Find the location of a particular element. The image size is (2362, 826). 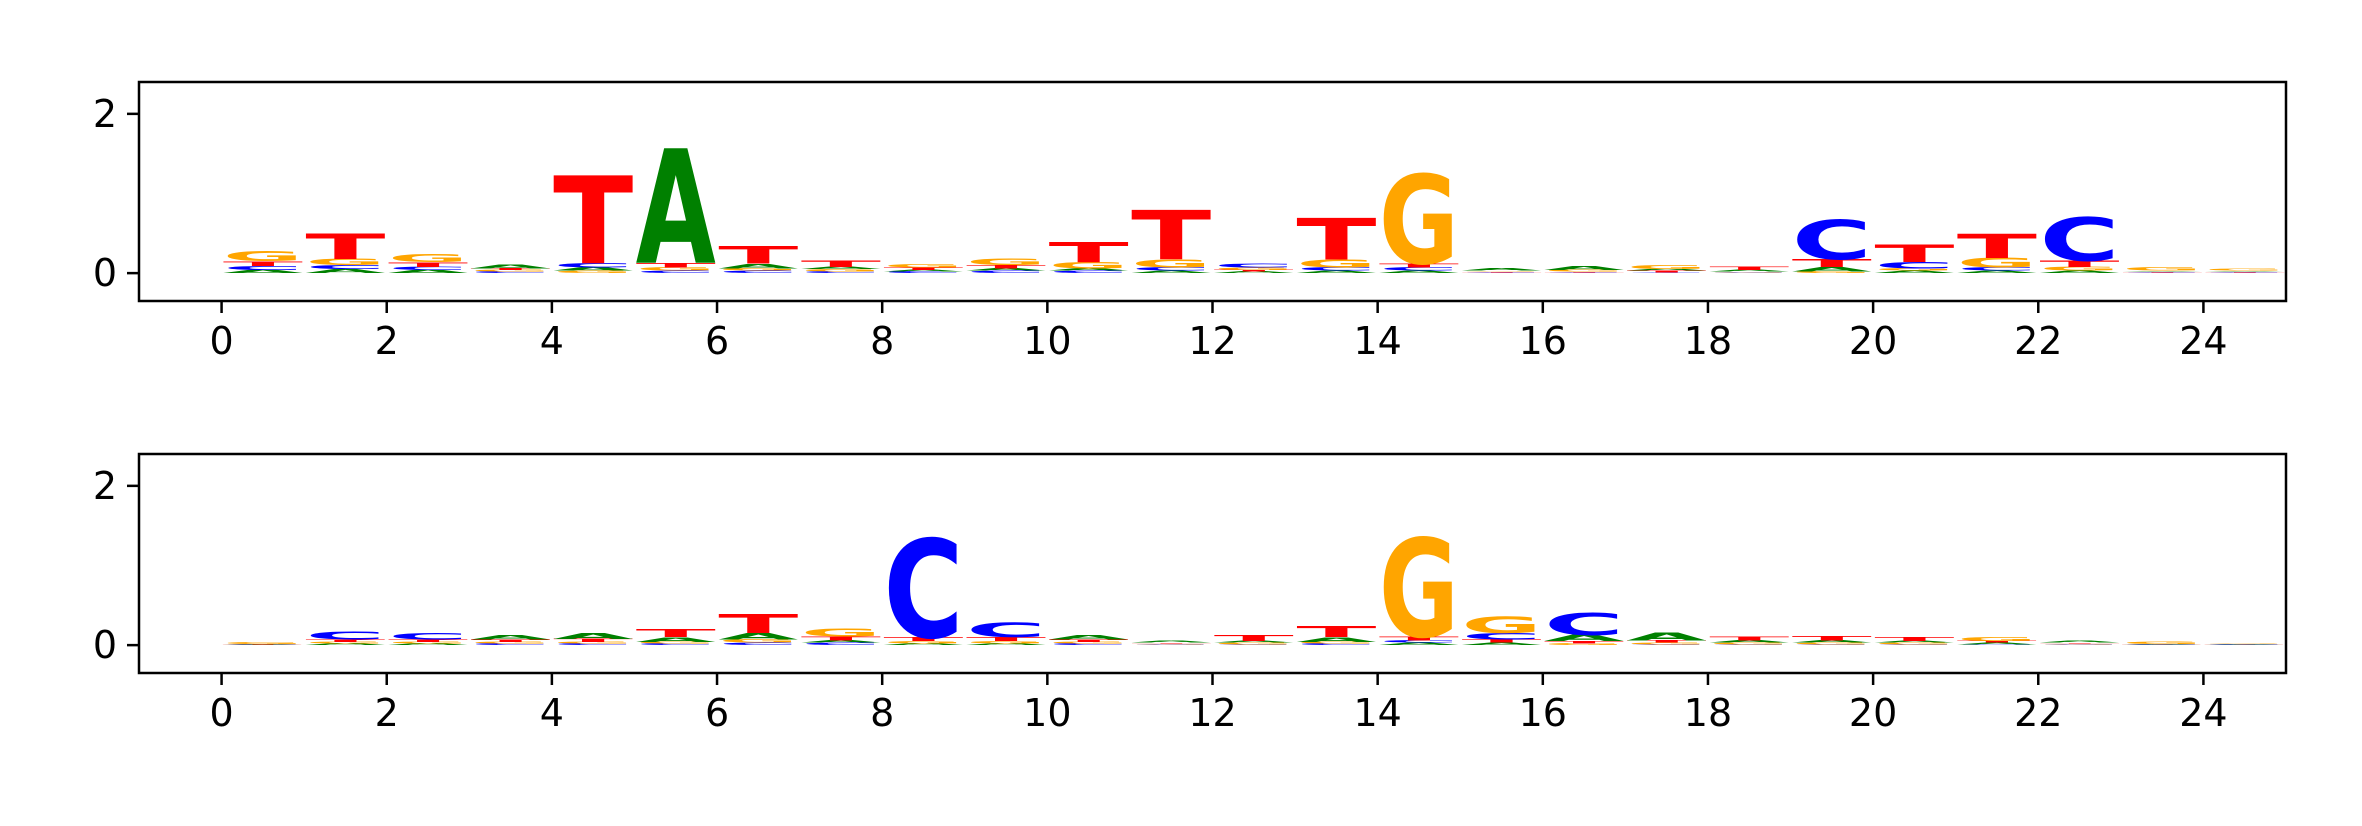

logo-letter-A-pos-24: A is located at coordinates (2245, 271).